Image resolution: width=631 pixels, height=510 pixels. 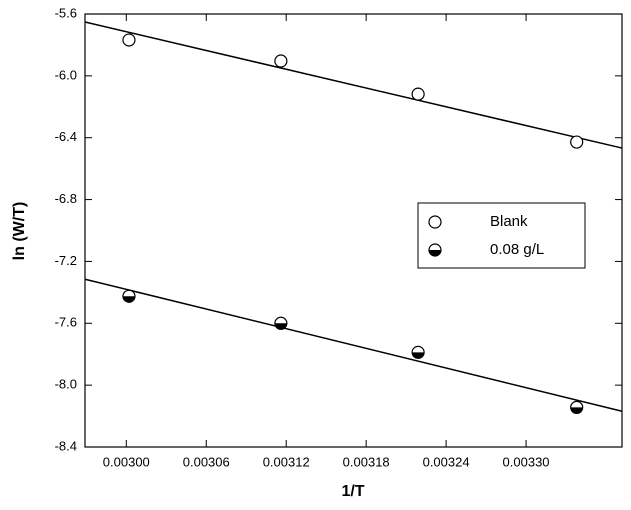 I want to click on y-tick-label: -7.2, so click(x=66, y=260).